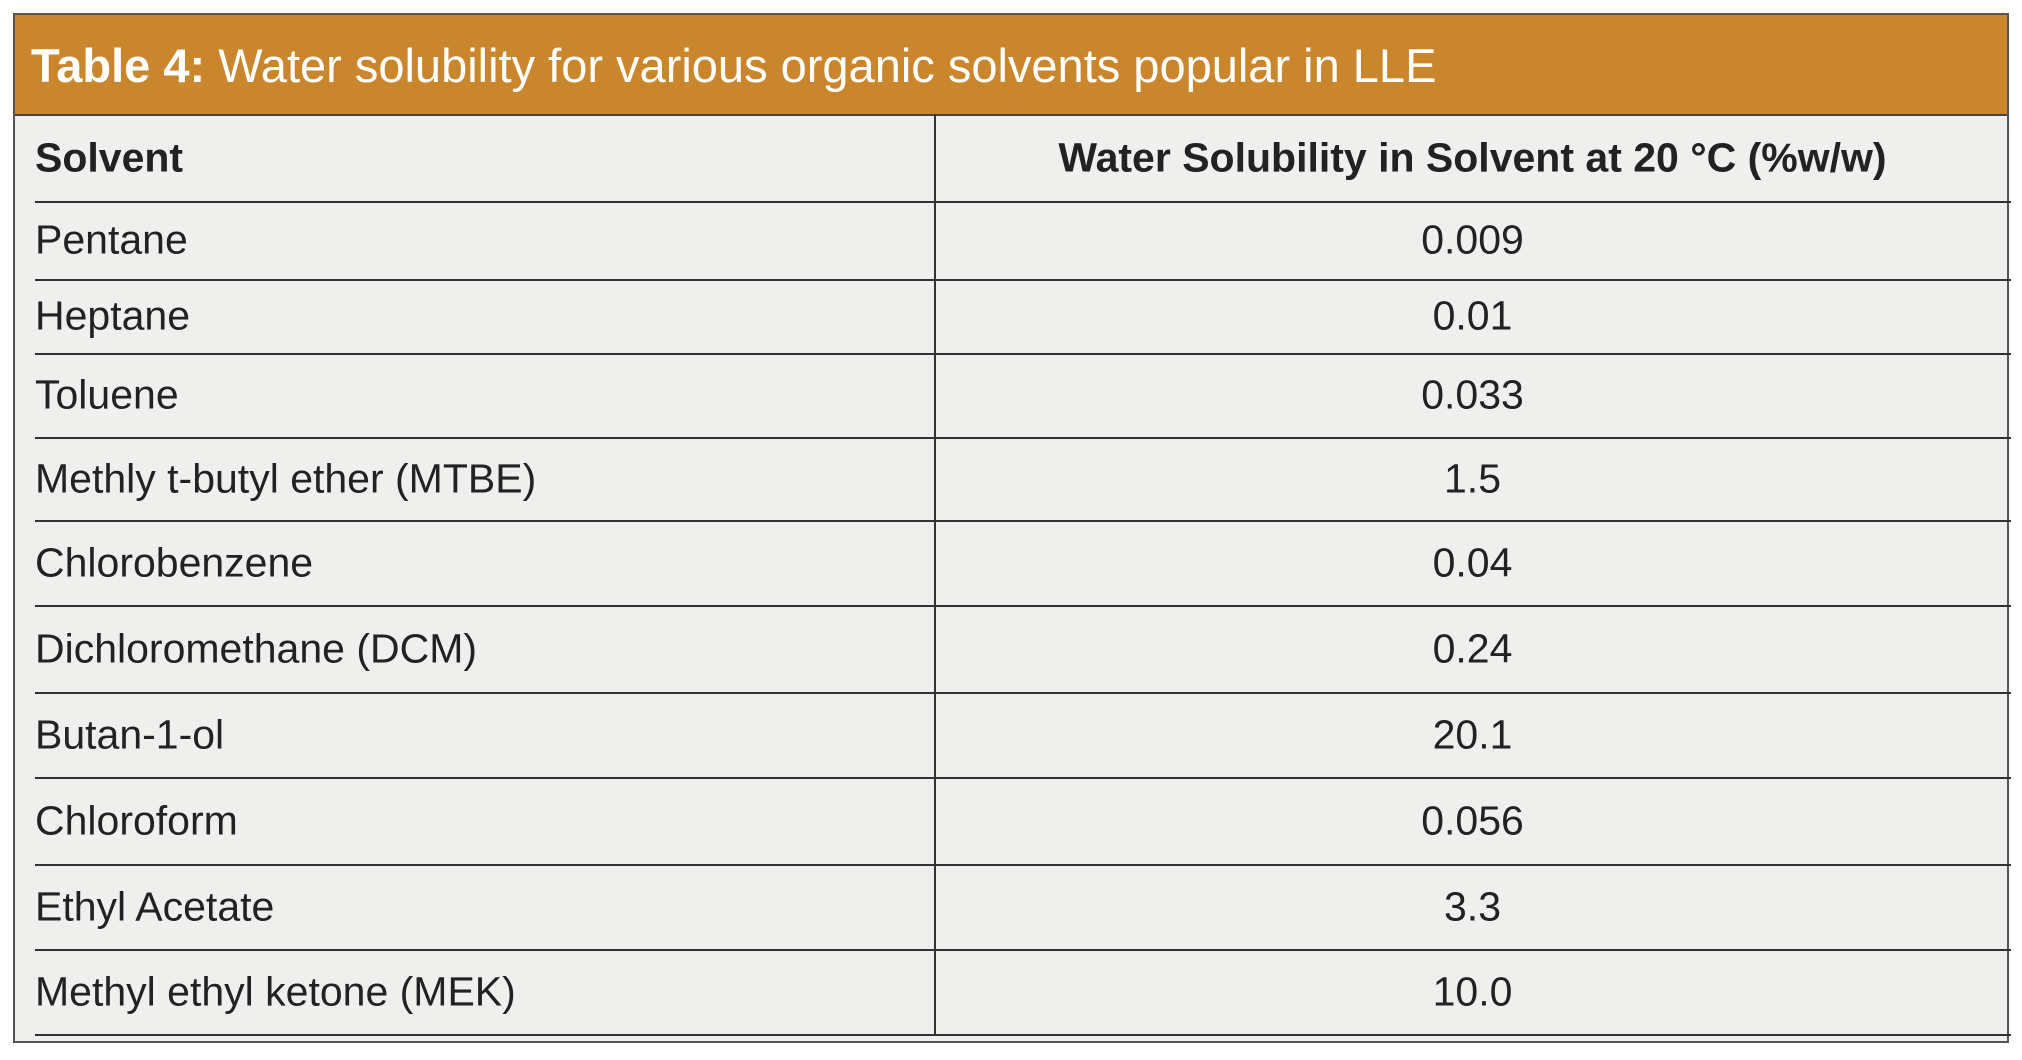 The height and width of the screenshot is (1060, 2022). Describe the element at coordinates (275, 991) in the screenshot. I see `solvent-cell: Methyl ethyl ketone (MEK)` at that location.